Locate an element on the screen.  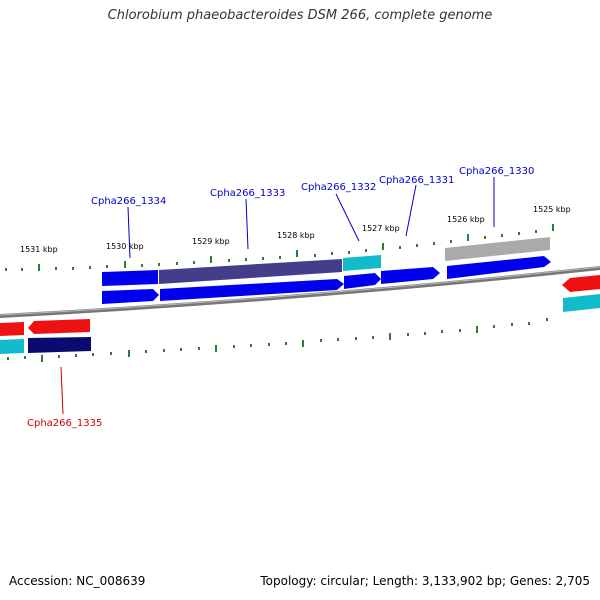
gene-label-1334: Cpha266_1334 is located at coordinates (128, 201).